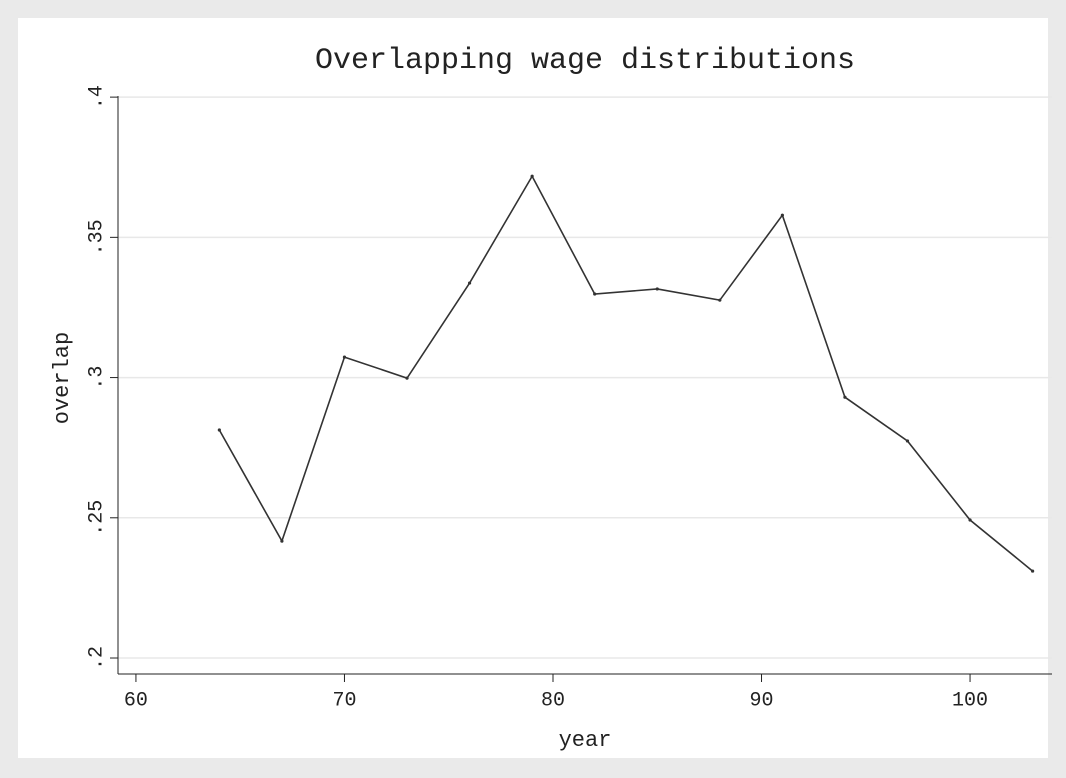 This screenshot has width=1066, height=778. I want to click on y-tick-label: .3, so click(96, 378).